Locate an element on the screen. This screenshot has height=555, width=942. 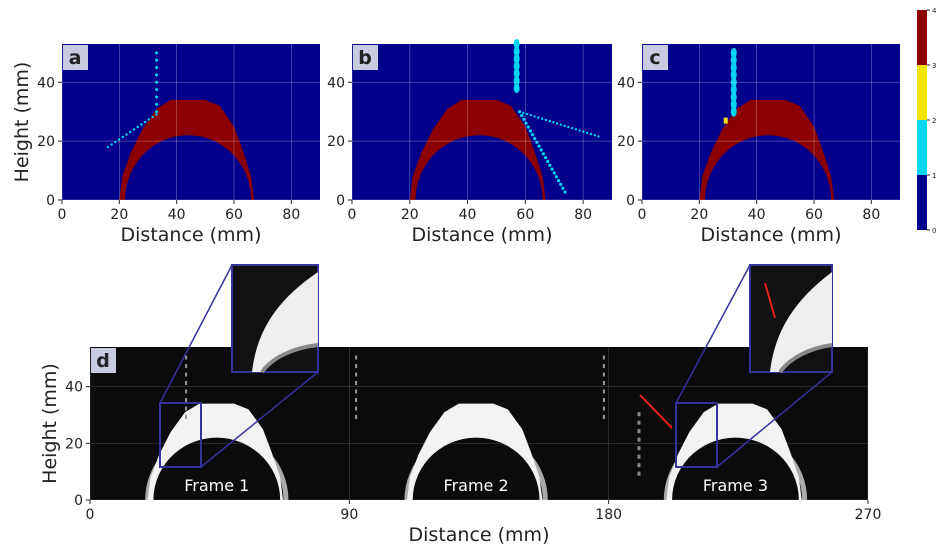
panel-label: c is located at coordinates (654, 58).